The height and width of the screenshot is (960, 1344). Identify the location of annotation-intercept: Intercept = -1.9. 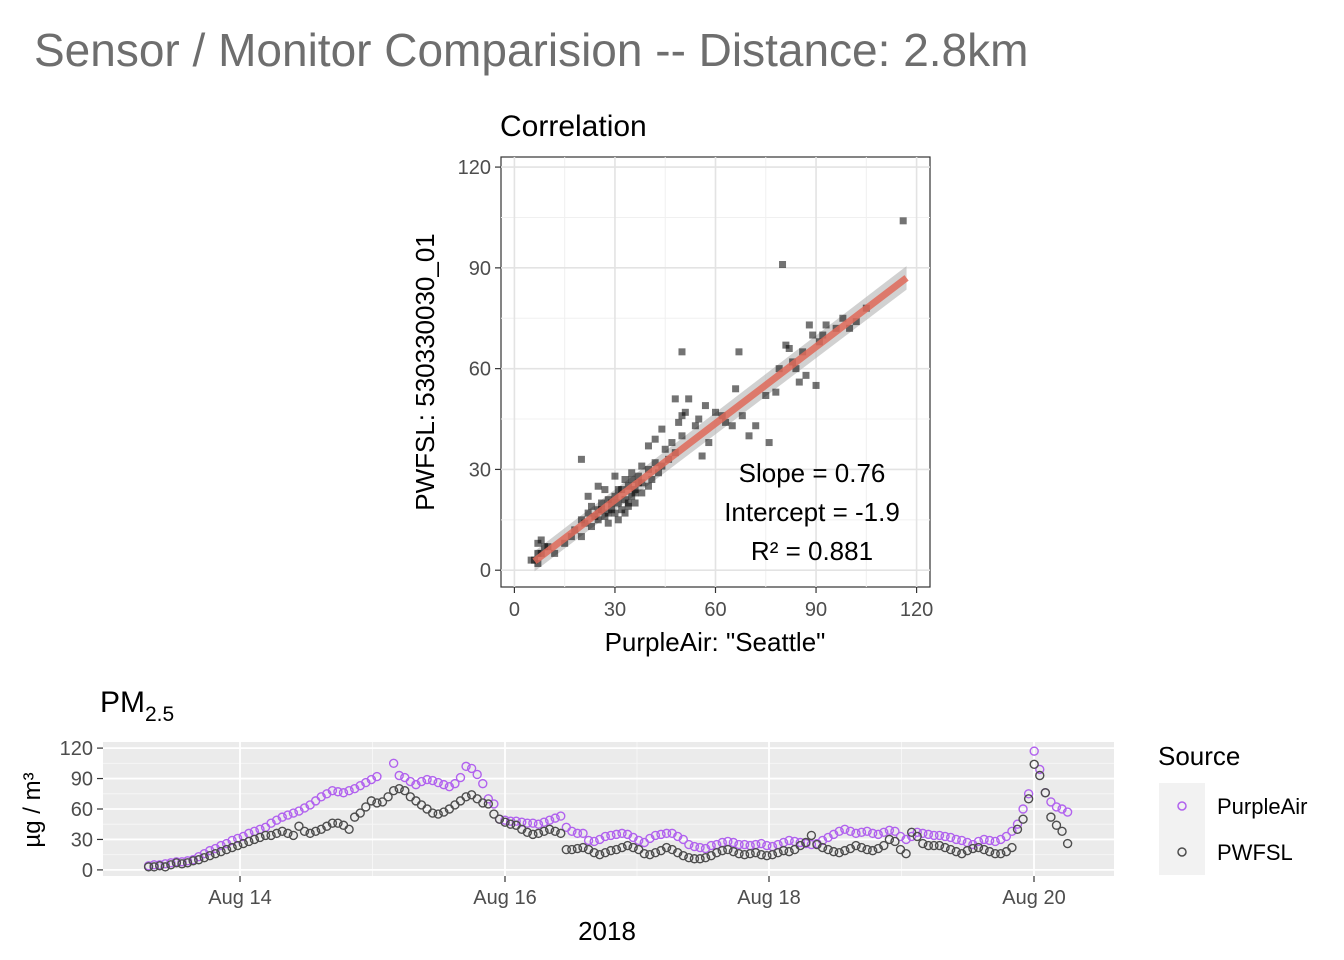
(812, 512).